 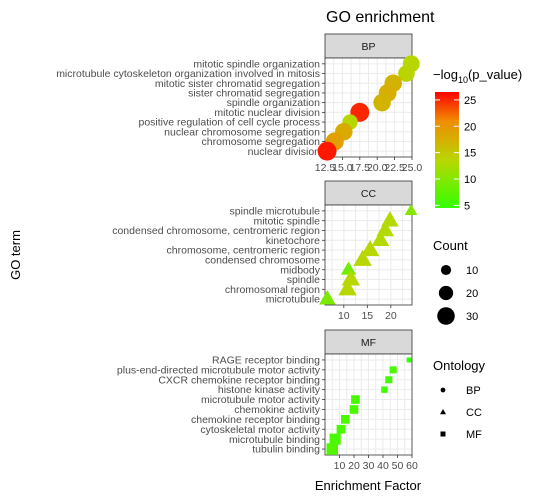 What do you see at coordinates (470, 180) in the screenshot?
I see `color-legend-label: 10` at bounding box center [470, 180].